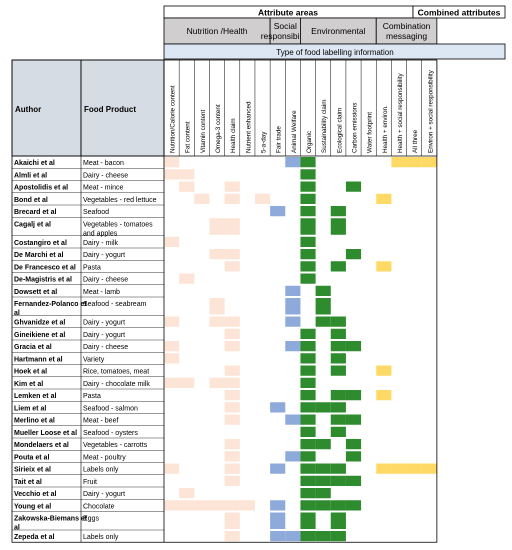  I want to click on author-cell: Mueller Loose et al, so click(45, 433).